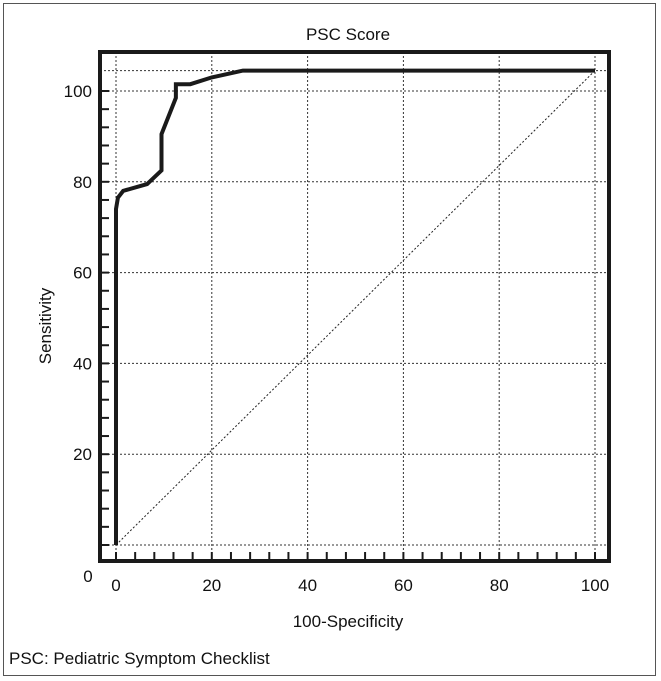 The height and width of the screenshot is (681, 661). I want to click on x-axis-label: 100-Specificity, so click(348, 621).